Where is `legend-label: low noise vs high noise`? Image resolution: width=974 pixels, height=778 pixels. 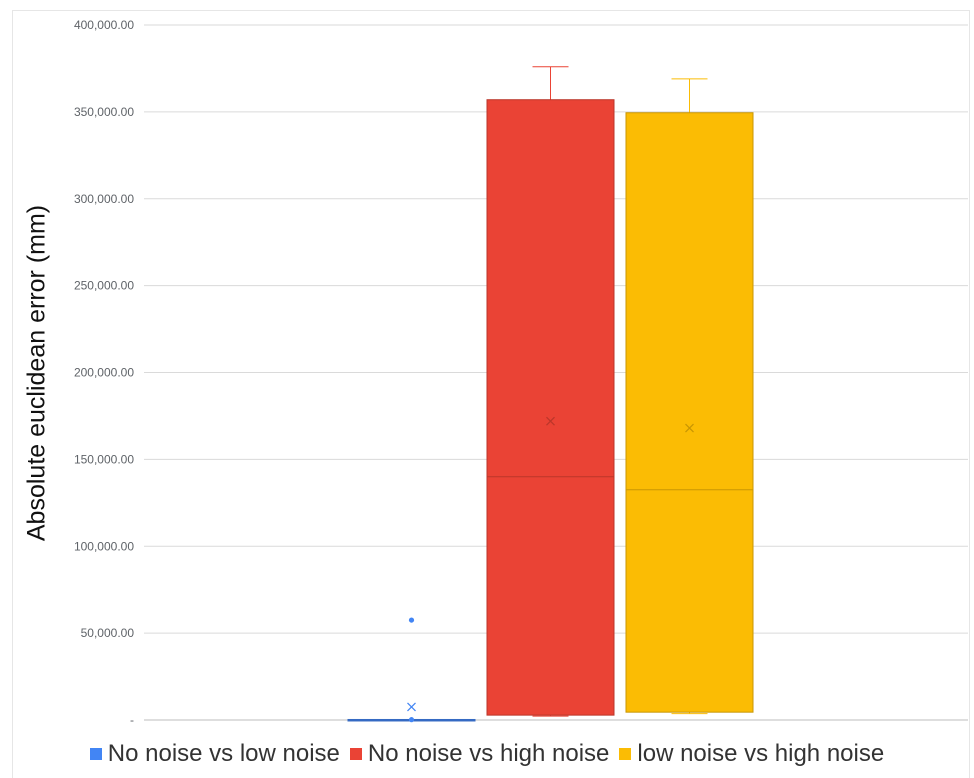 legend-label: low noise vs high noise is located at coordinates (761, 753).